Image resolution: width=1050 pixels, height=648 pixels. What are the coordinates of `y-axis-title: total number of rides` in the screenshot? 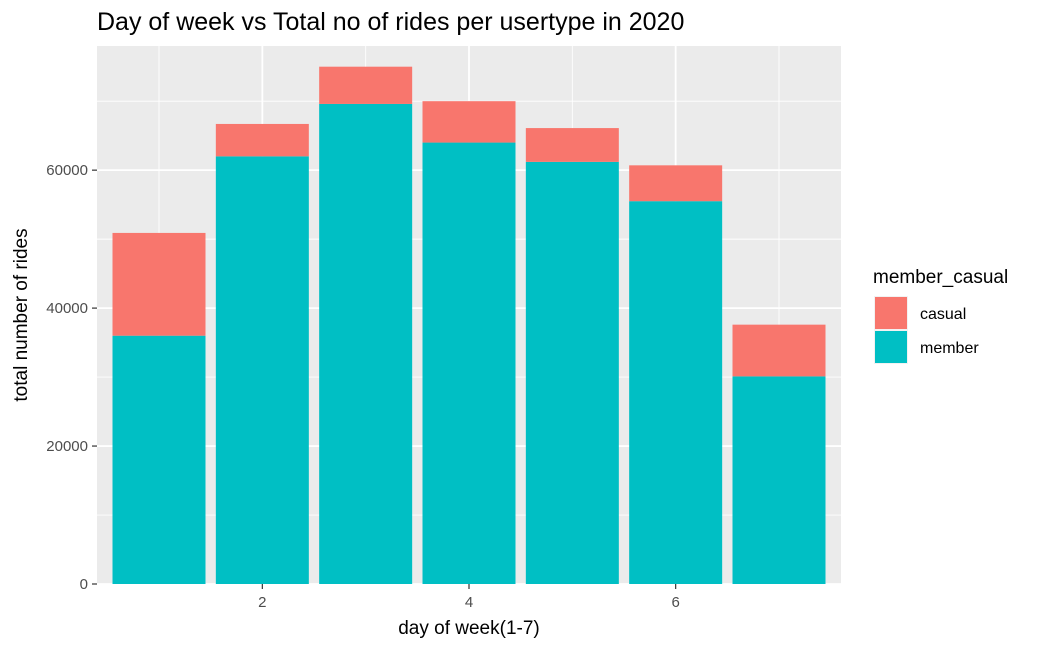 It's located at (21, 314).